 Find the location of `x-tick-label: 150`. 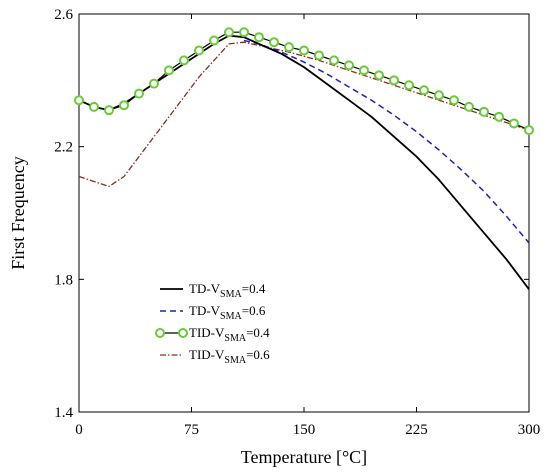

x-tick-label: 150 is located at coordinates (304, 430).